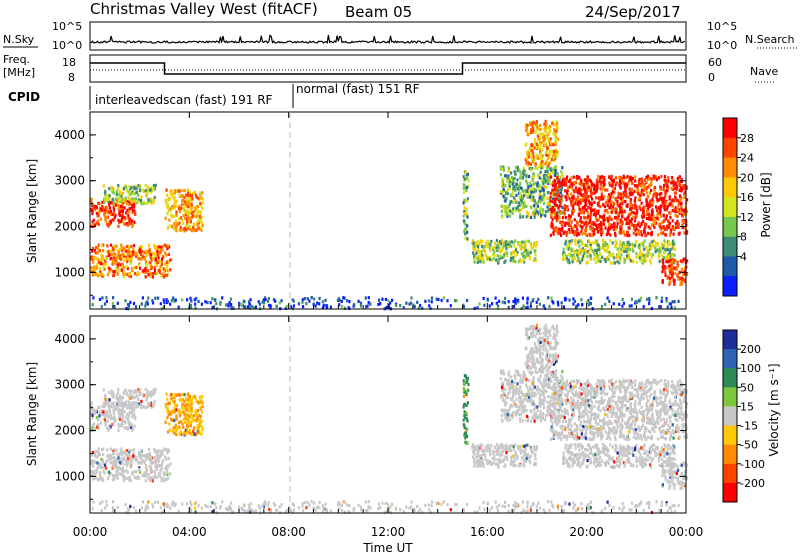 This screenshot has width=800, height=554. I want to click on nsky-tick-top: 10^5, so click(67, 26).